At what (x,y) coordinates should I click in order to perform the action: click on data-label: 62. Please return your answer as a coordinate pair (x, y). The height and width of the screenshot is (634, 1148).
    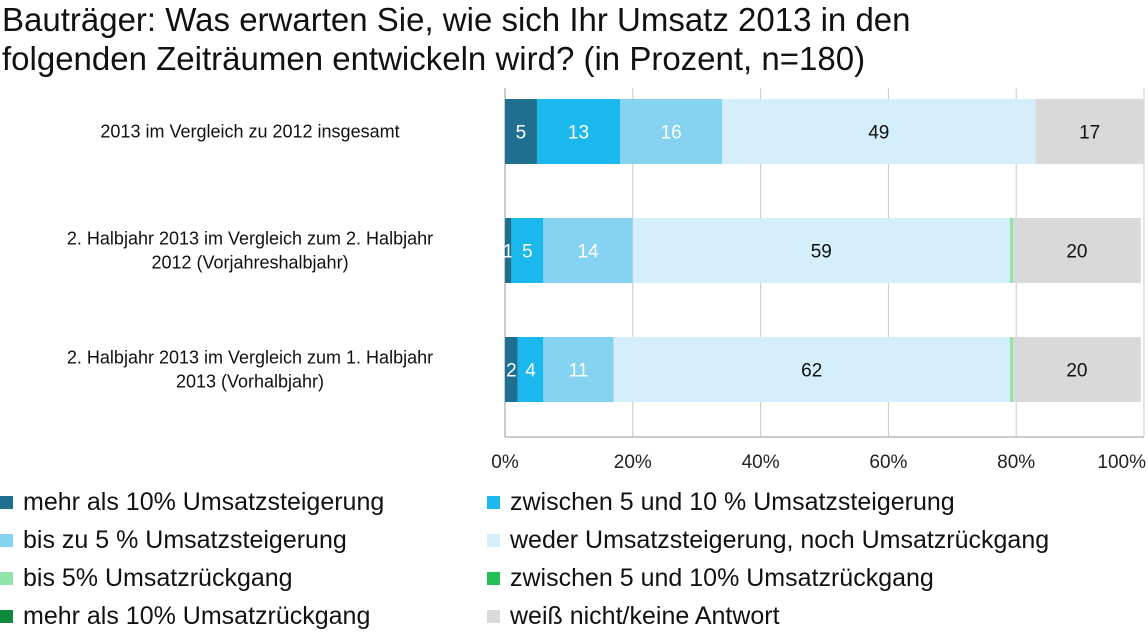
    Looking at the image, I should click on (811, 371).